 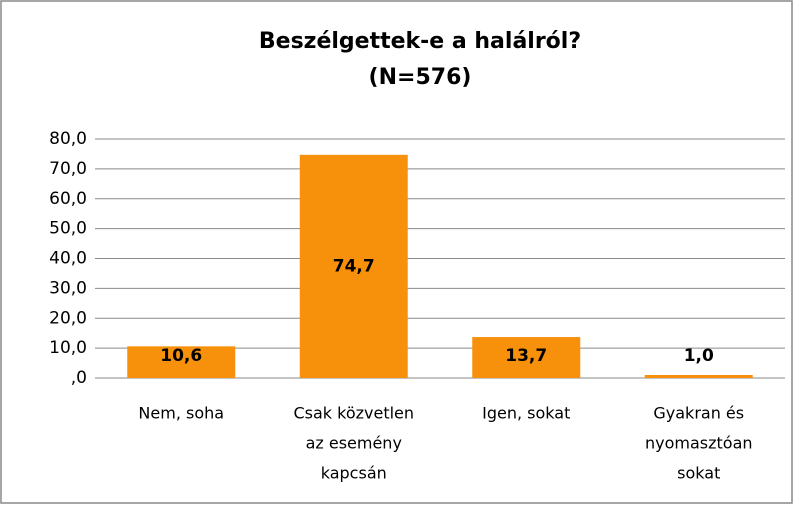 What do you see at coordinates (68, 139) in the screenshot?
I see `y-tick-label: 80,0` at bounding box center [68, 139].